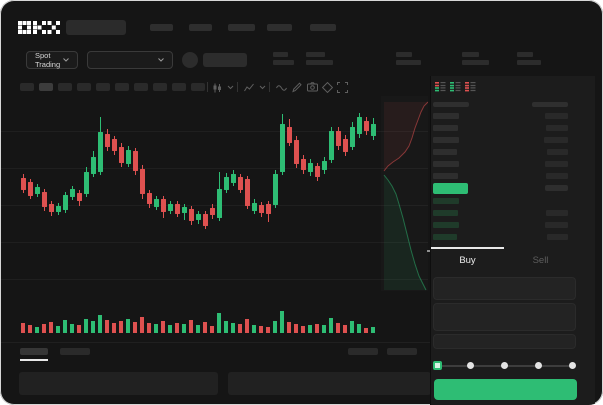 This screenshot has height=405, width=603. What do you see at coordinates (225, 60) in the screenshot?
I see `account-action-button` at bounding box center [225, 60].